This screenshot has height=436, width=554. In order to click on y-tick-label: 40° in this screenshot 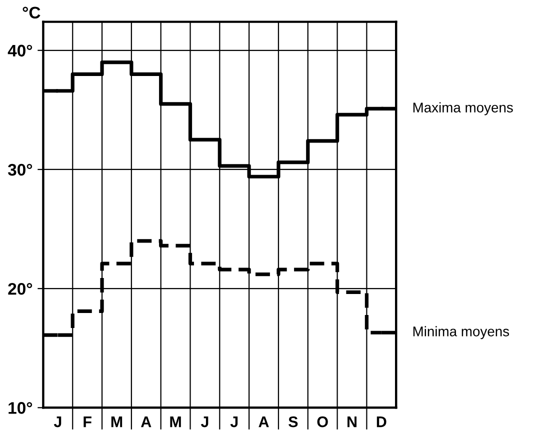, I will do `click(20, 50)`.